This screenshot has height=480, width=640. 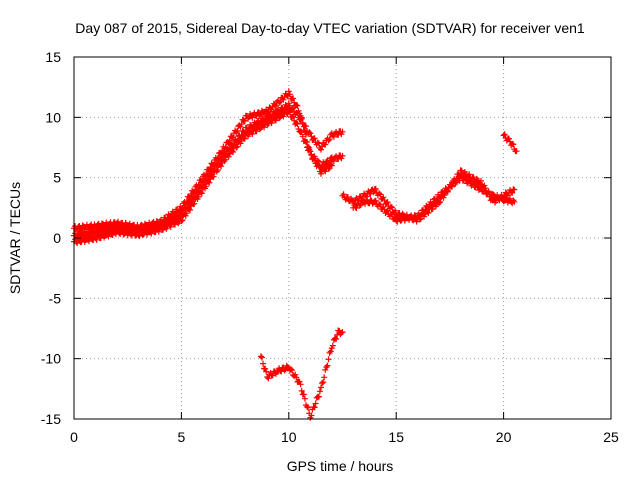 What do you see at coordinates (344, 437) in the screenshot?
I see `x-tick-labels: 0 5 10 15 20 25` at bounding box center [344, 437].